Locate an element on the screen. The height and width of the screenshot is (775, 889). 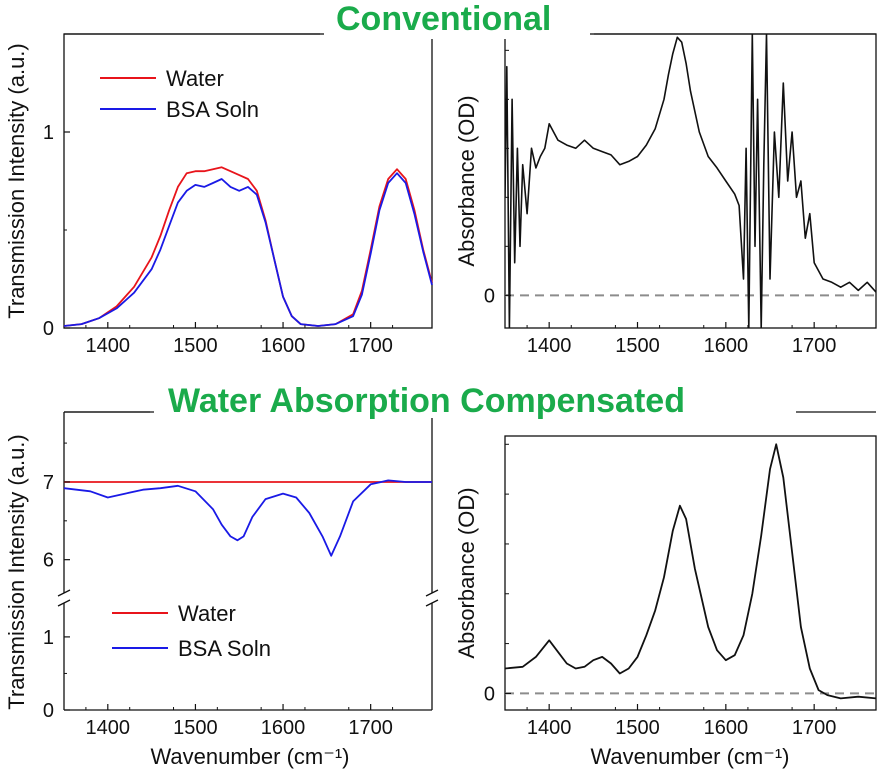
plot-frame is located at coordinates (690, 573).